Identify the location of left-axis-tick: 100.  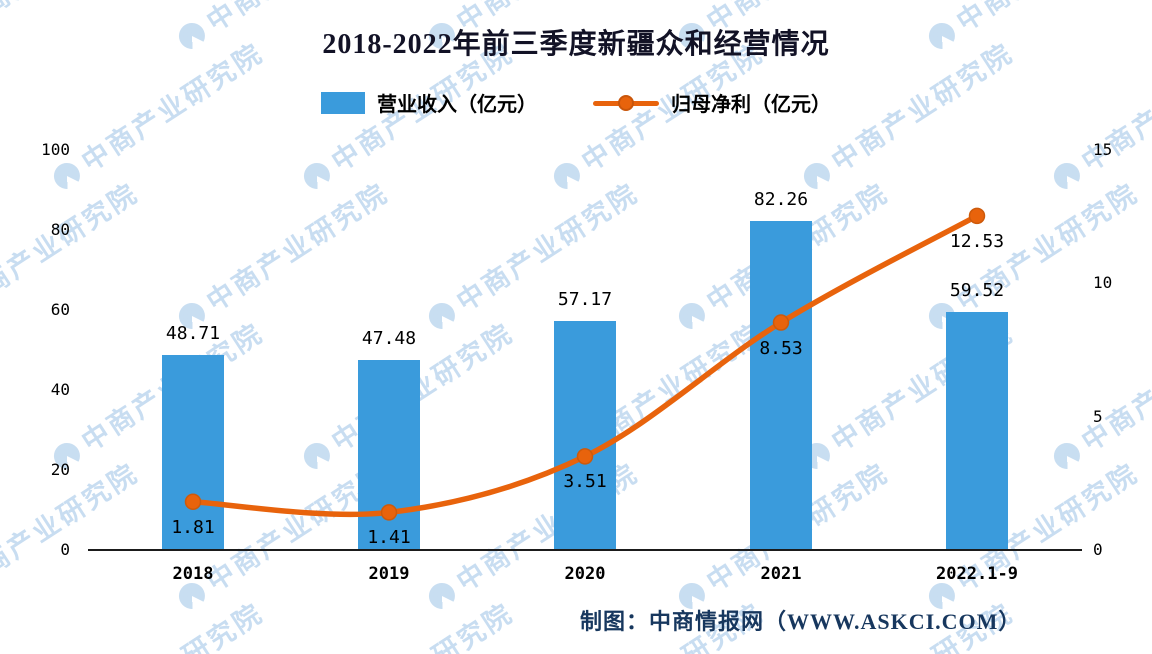
(55, 149).